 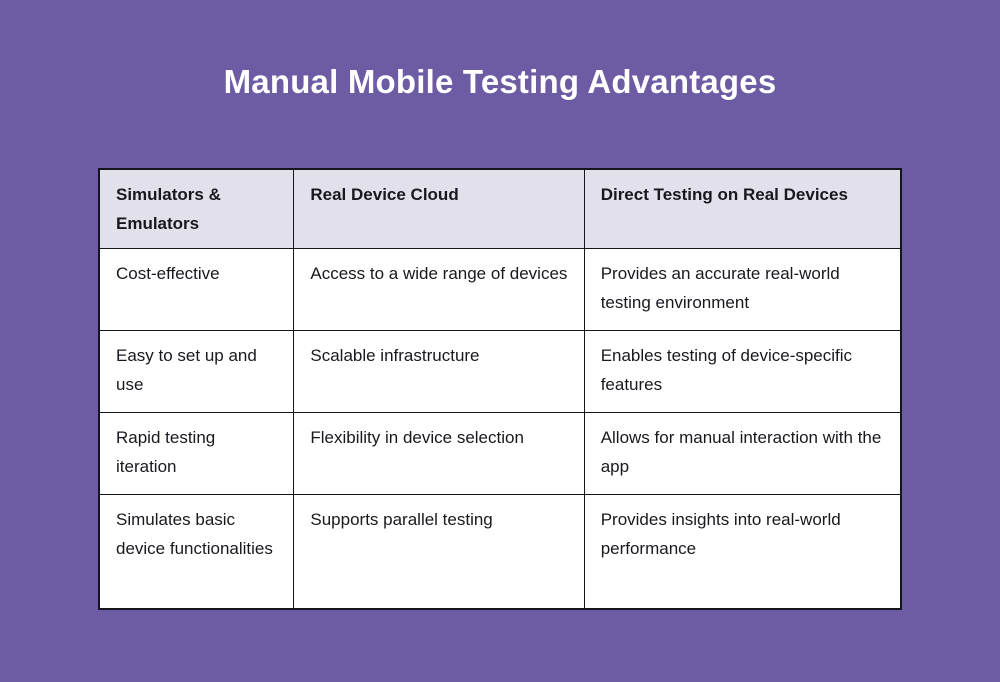 I want to click on table-cell: Cost-effective, so click(x=196, y=289).